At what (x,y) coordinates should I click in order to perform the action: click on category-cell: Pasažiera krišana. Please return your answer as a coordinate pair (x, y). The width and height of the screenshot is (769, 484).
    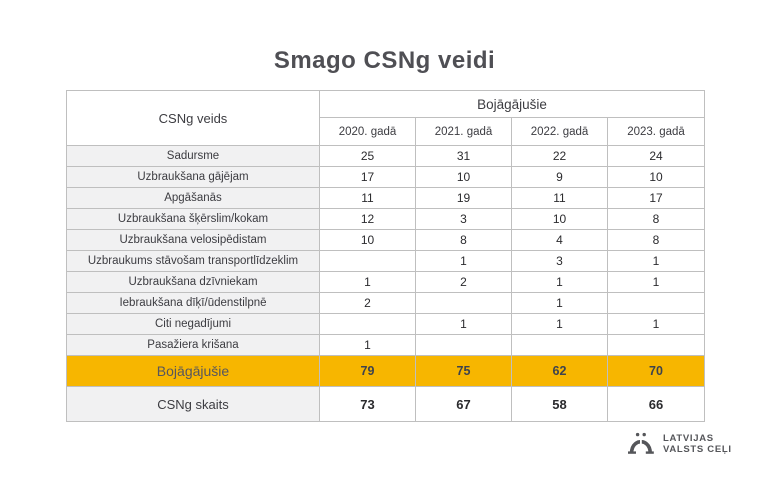
    Looking at the image, I should click on (193, 345).